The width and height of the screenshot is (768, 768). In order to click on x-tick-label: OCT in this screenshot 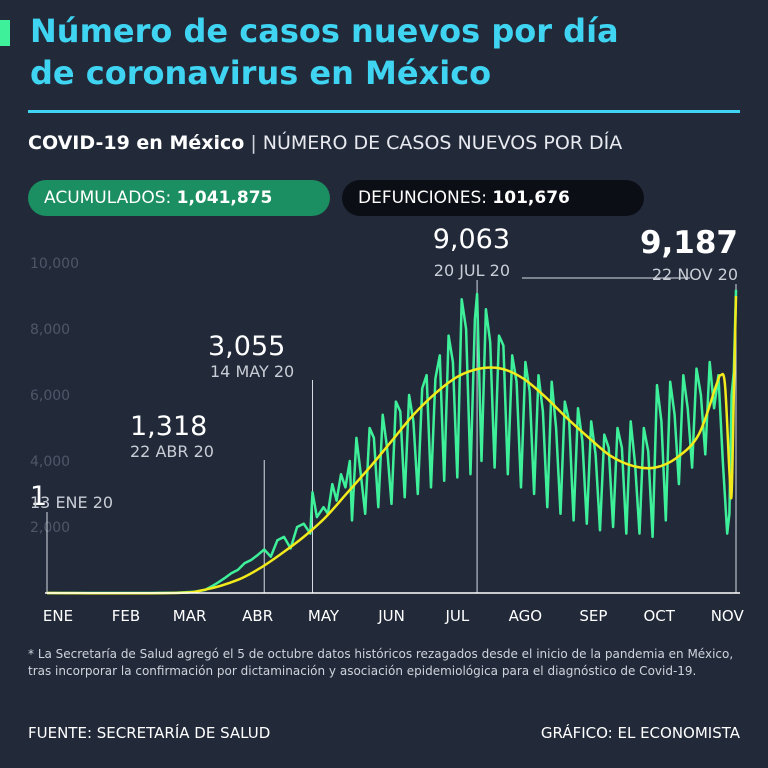, I will do `click(659, 616)`.